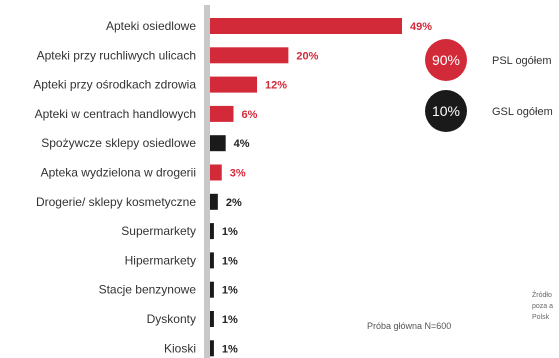 The height and width of the screenshot is (358, 559). I want to click on source-line-2: poza a, so click(542, 306).